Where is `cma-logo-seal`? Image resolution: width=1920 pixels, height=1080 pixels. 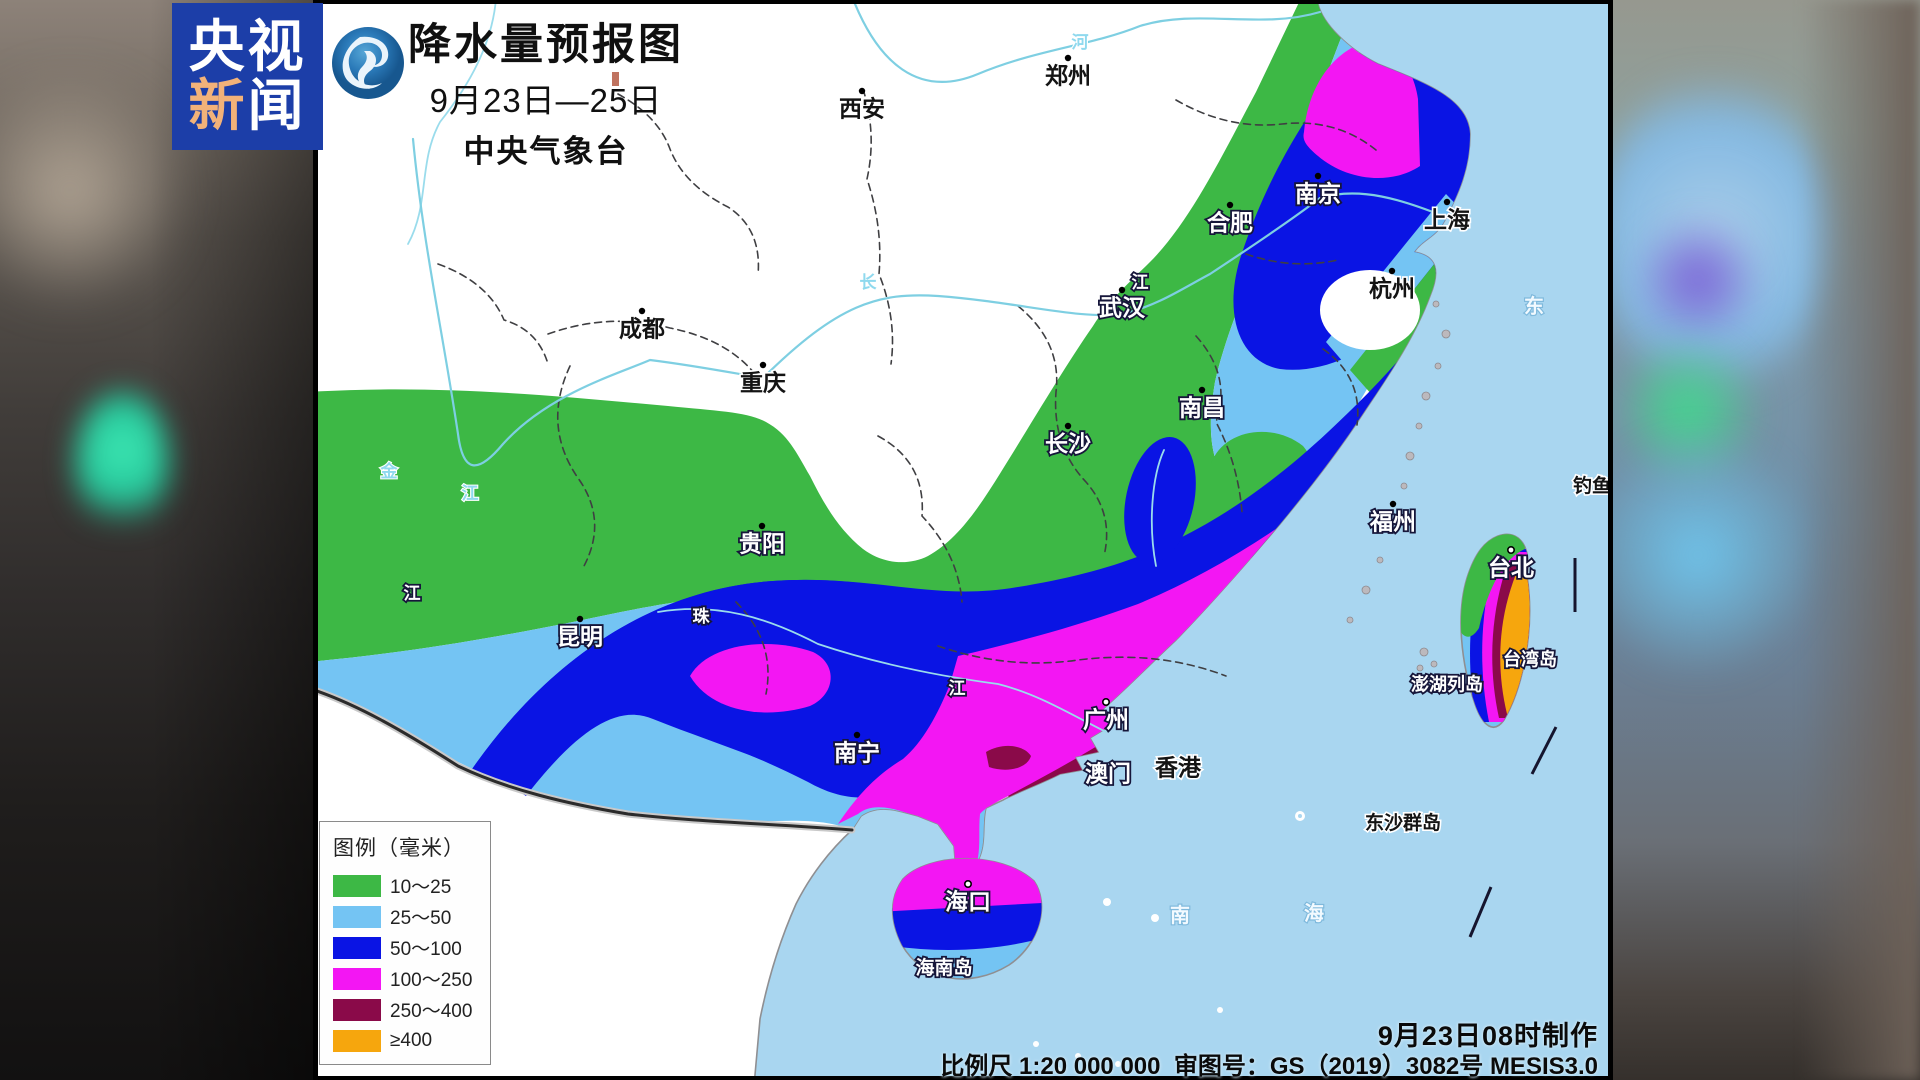
cma-logo-seal is located at coordinates (615, 79).